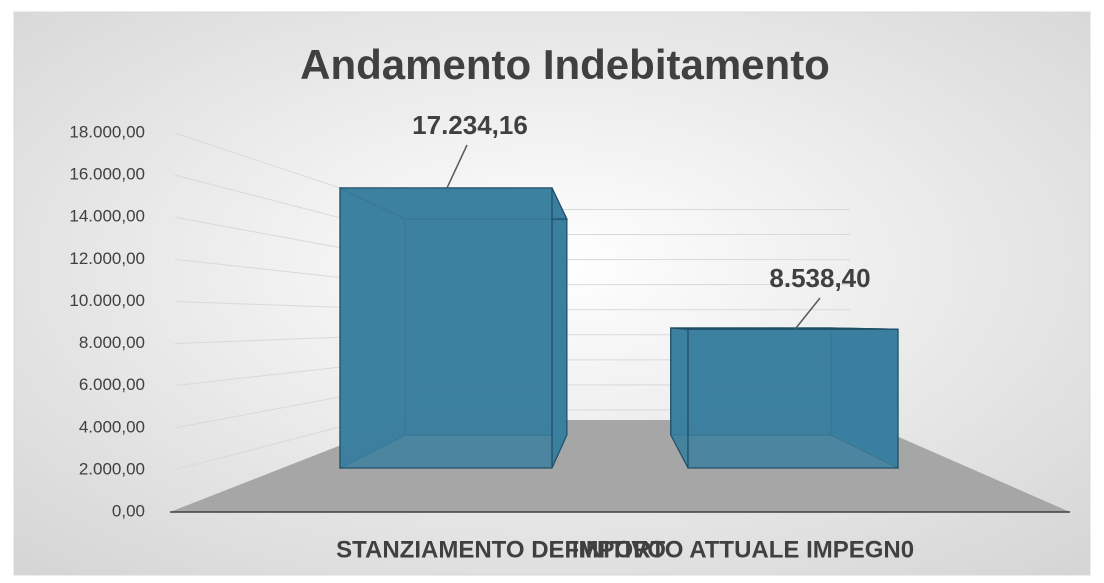 This screenshot has height=583, width=1104. I want to click on value-label: 17.234,16, so click(470, 125).